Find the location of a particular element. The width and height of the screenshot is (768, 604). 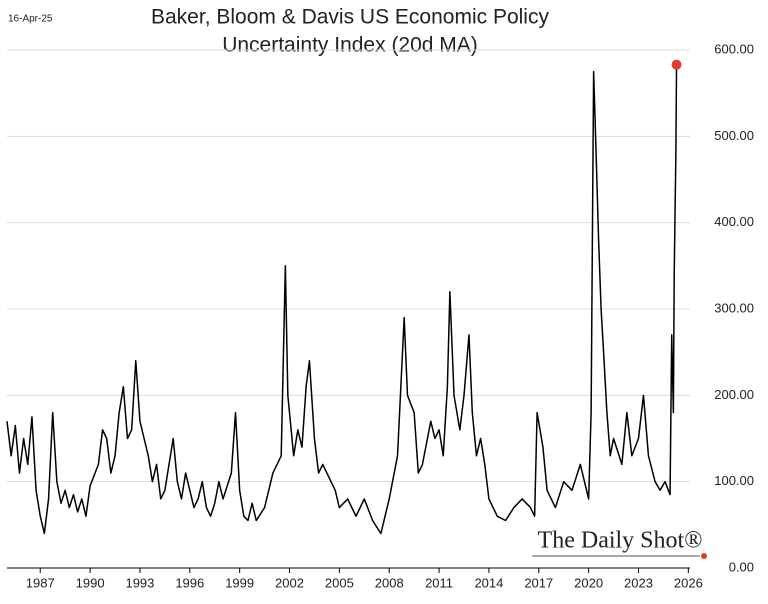

x-tick-label: 1993 is located at coordinates (139, 582).